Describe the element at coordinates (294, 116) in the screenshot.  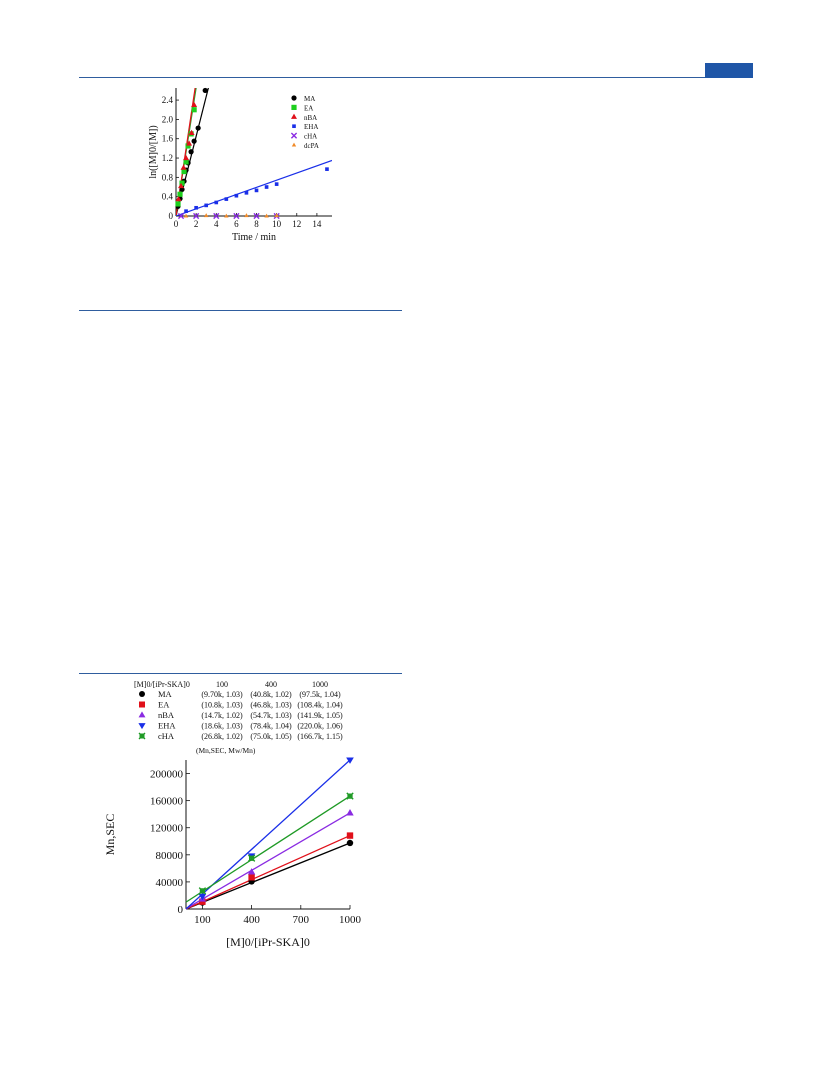
I see `legend-marker-nBA` at that location.